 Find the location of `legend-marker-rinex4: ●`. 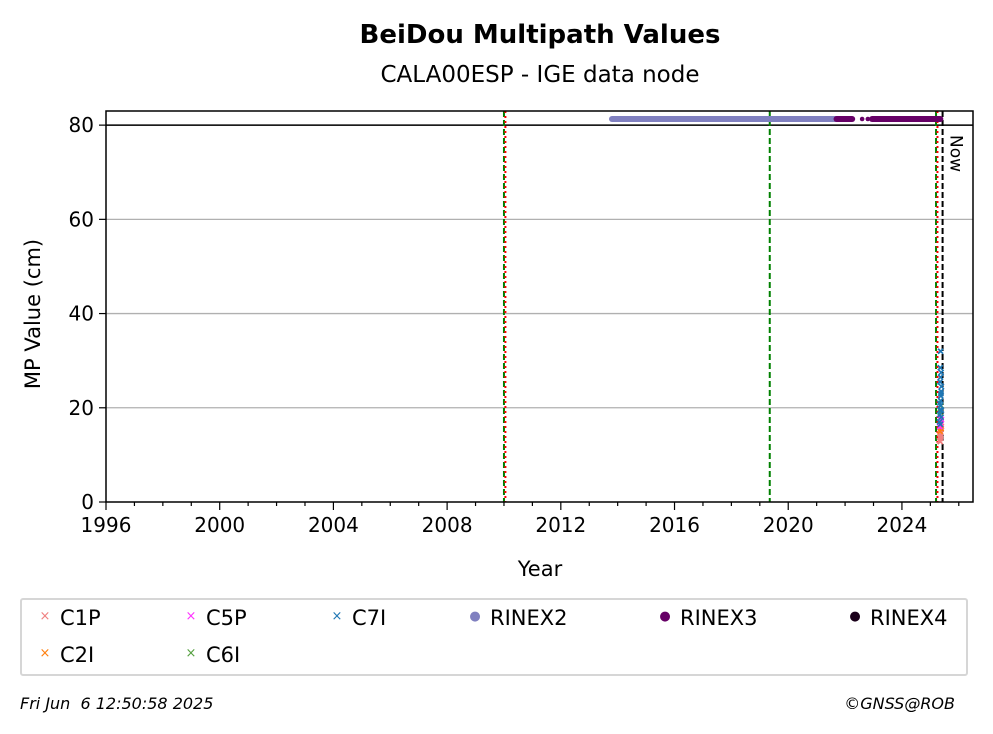

legend-marker-rinex4: ● is located at coordinates (855, 616).